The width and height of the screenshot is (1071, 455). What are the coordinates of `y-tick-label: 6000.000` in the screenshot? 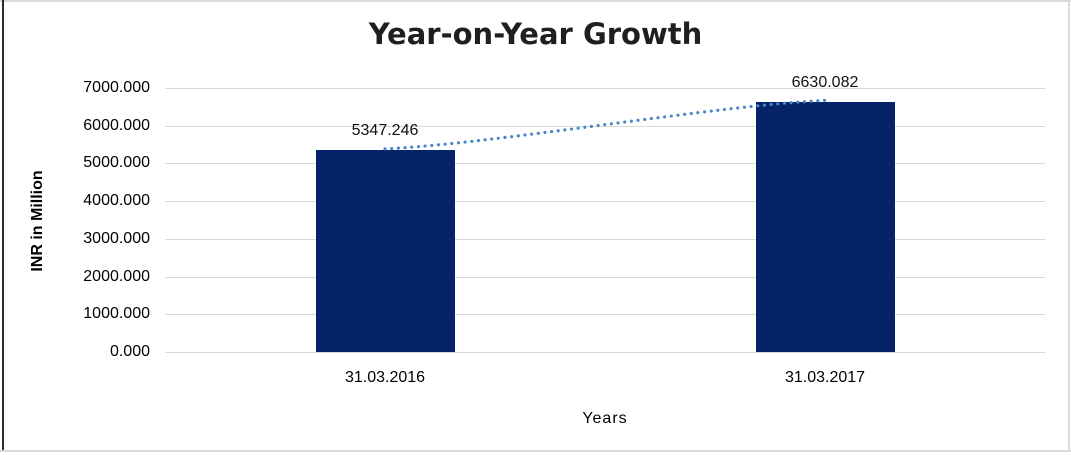 It's located at (116, 125).